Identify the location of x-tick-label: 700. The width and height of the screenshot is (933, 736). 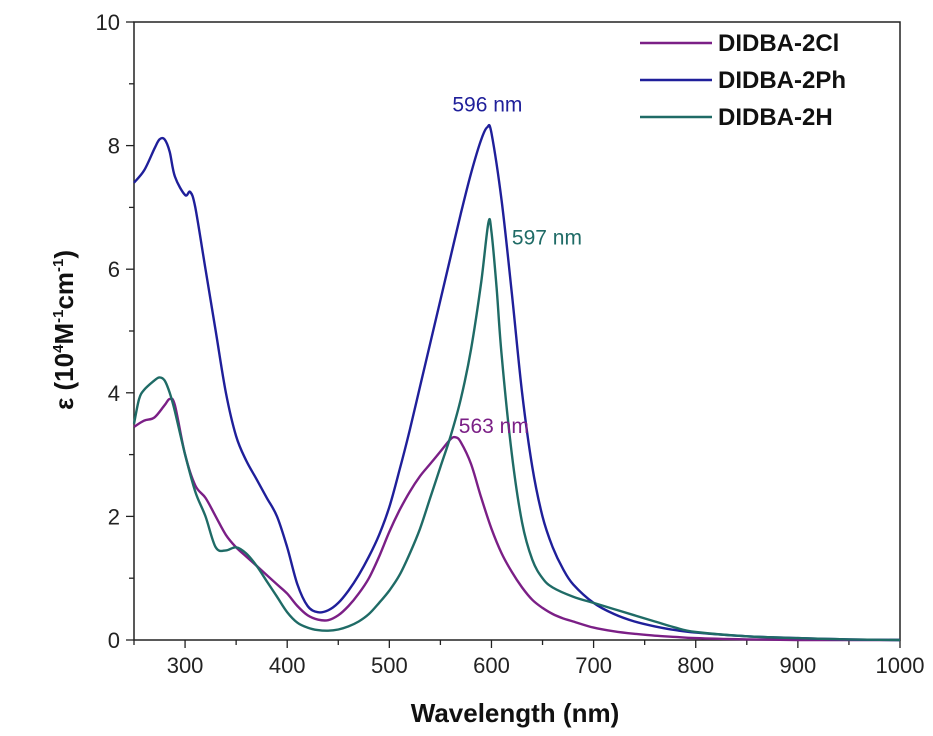
(593, 665).